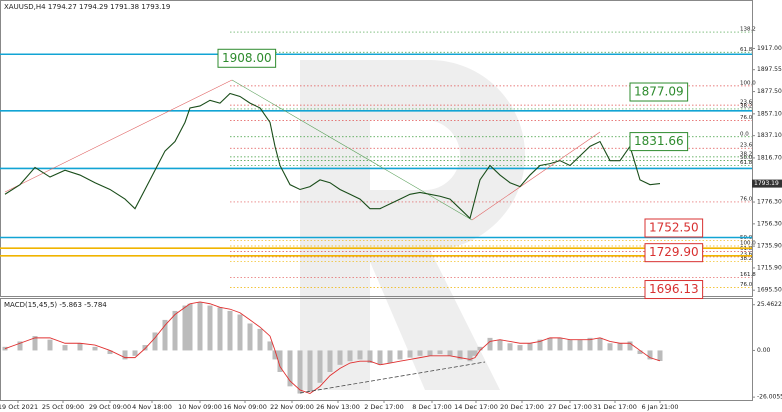 Image resolution: width=782 pixels, height=412 pixels. I want to click on y-tick-label: 1776.30, so click(769, 202).